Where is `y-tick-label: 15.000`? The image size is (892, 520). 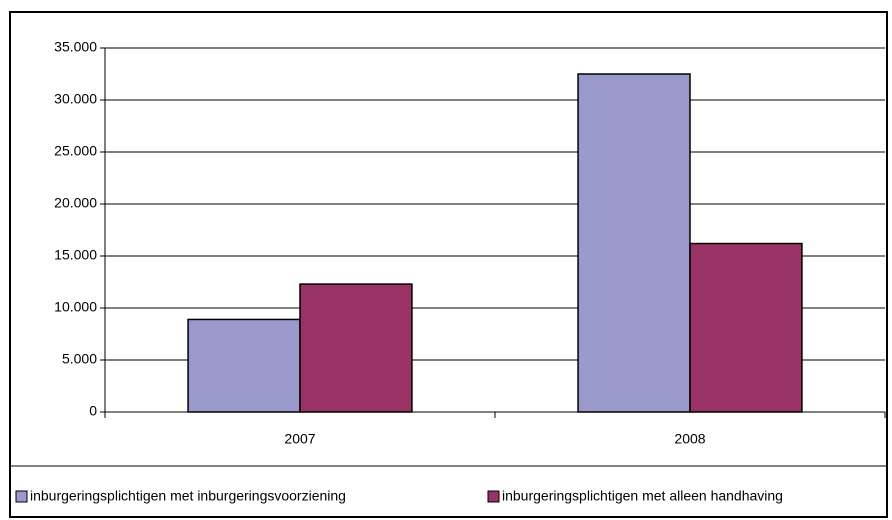 y-tick-label: 15.000 is located at coordinates (75, 255).